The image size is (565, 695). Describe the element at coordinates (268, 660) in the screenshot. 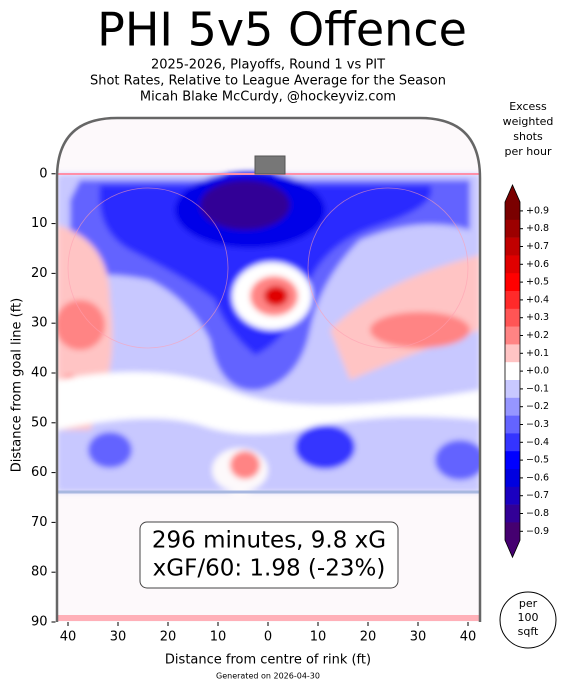

I see `x-axis-label: Distance from centre of rink (ft)` at that location.